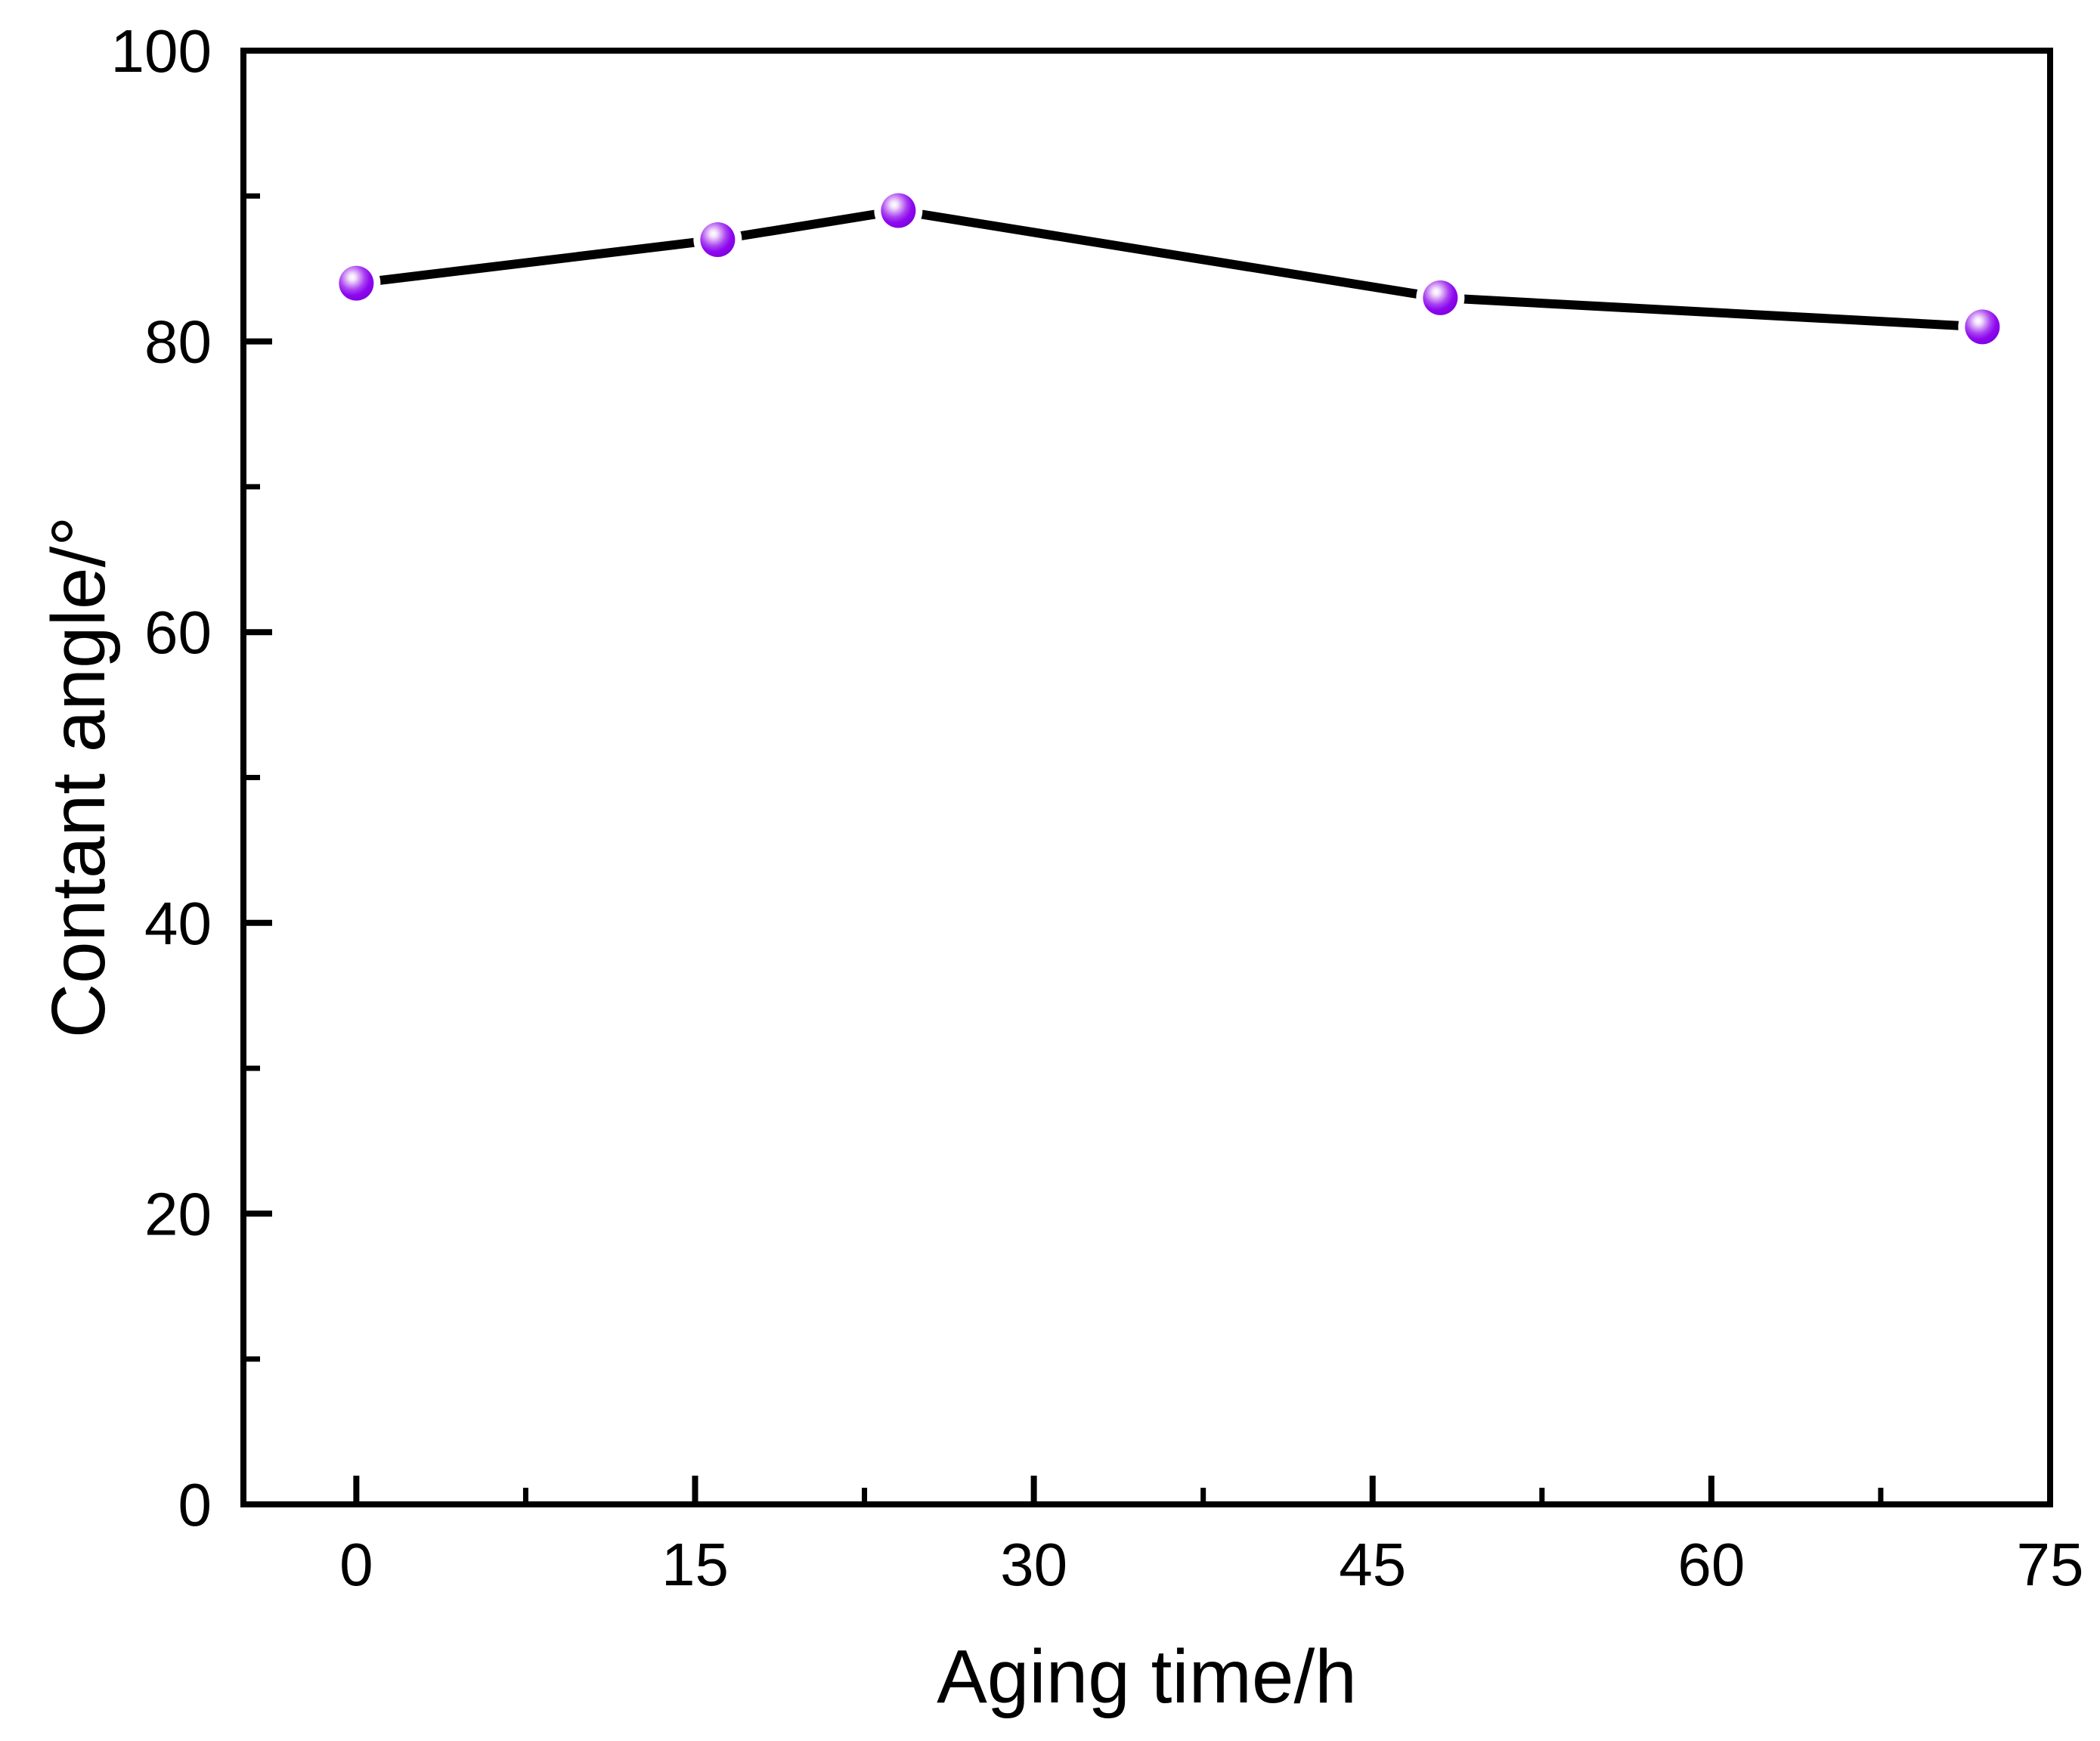 The height and width of the screenshot is (1741, 2100). Describe the element at coordinates (356, 1564) in the screenshot. I see `x-tick-label: 0` at that location.